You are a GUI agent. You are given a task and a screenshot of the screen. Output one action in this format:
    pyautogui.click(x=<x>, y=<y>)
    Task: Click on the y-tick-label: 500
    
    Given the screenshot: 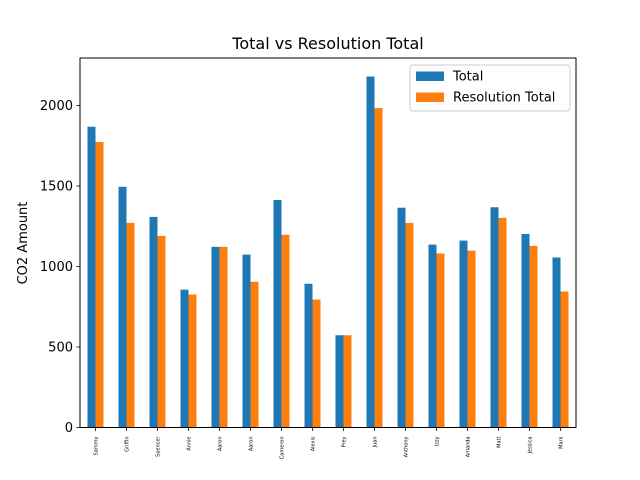 What is the action you would take?
    pyautogui.click(x=60, y=347)
    